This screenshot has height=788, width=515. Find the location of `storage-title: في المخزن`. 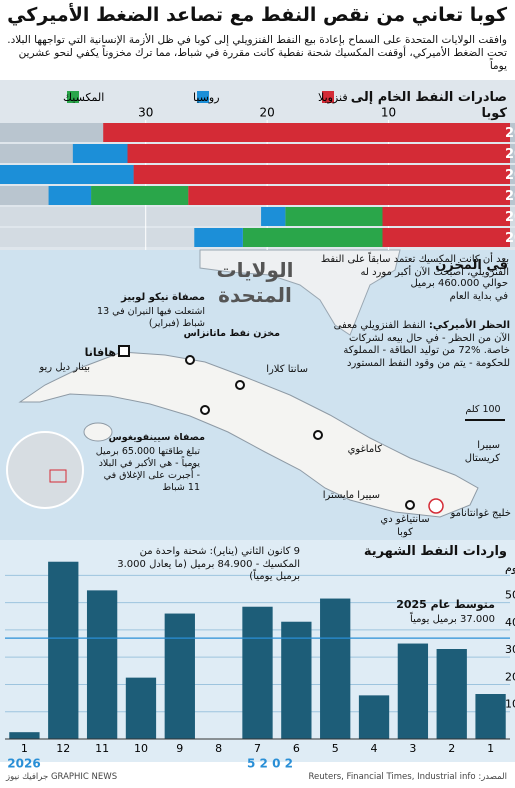

storage-title: في المخزن is located at coordinates (471, 265).